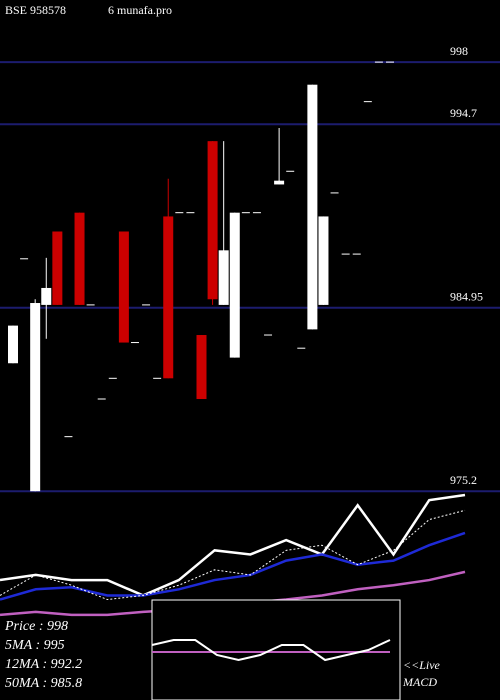  What do you see at coordinates (463, 480) in the screenshot?
I see `y-tick-label: 975.2` at bounding box center [463, 480].